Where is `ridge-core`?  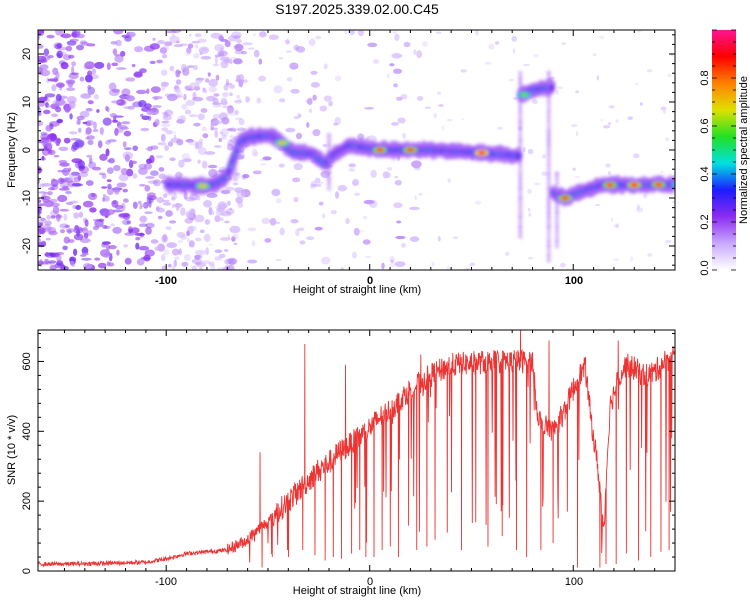
ridge-core is located at coordinates (551, 88).